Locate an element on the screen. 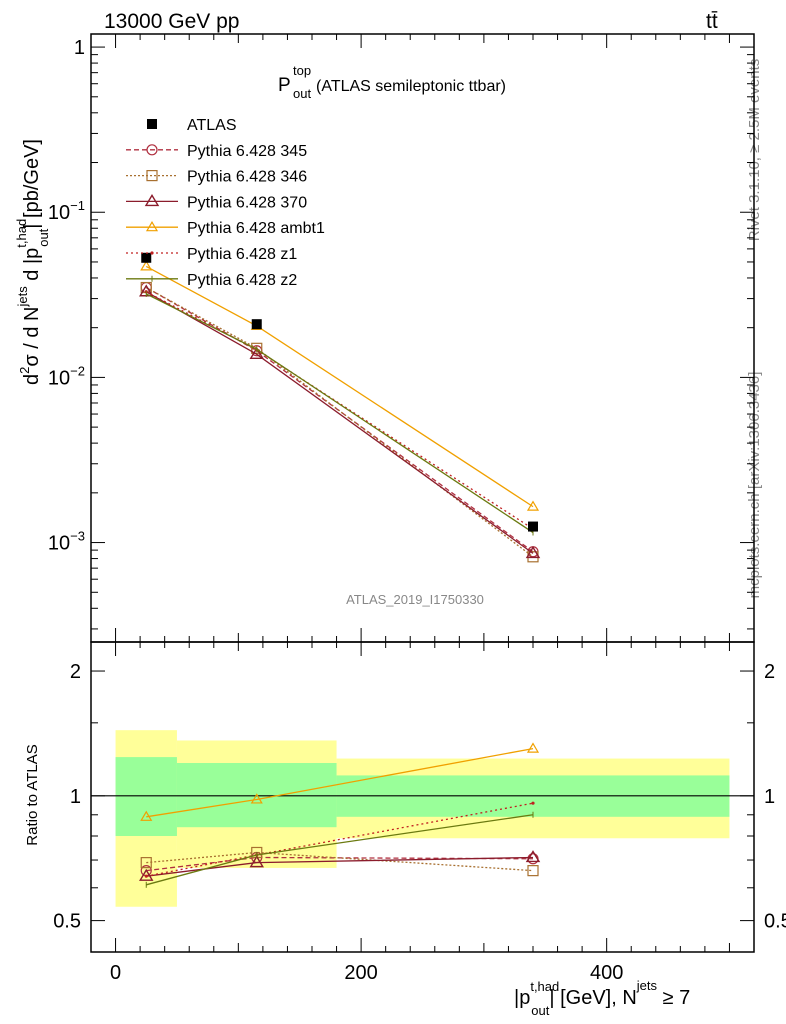 Image resolution: width=786 pixels, height=1024 pixels. ratio-y-tick-label-left: 0.5 is located at coordinates (67, 922).